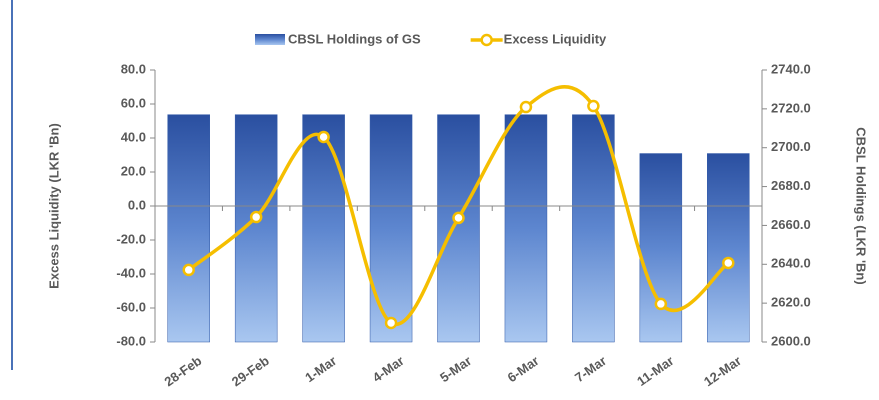  Describe the element at coordinates (131, 272) in the screenshot. I see `y-tick-label: -40.0` at that location.